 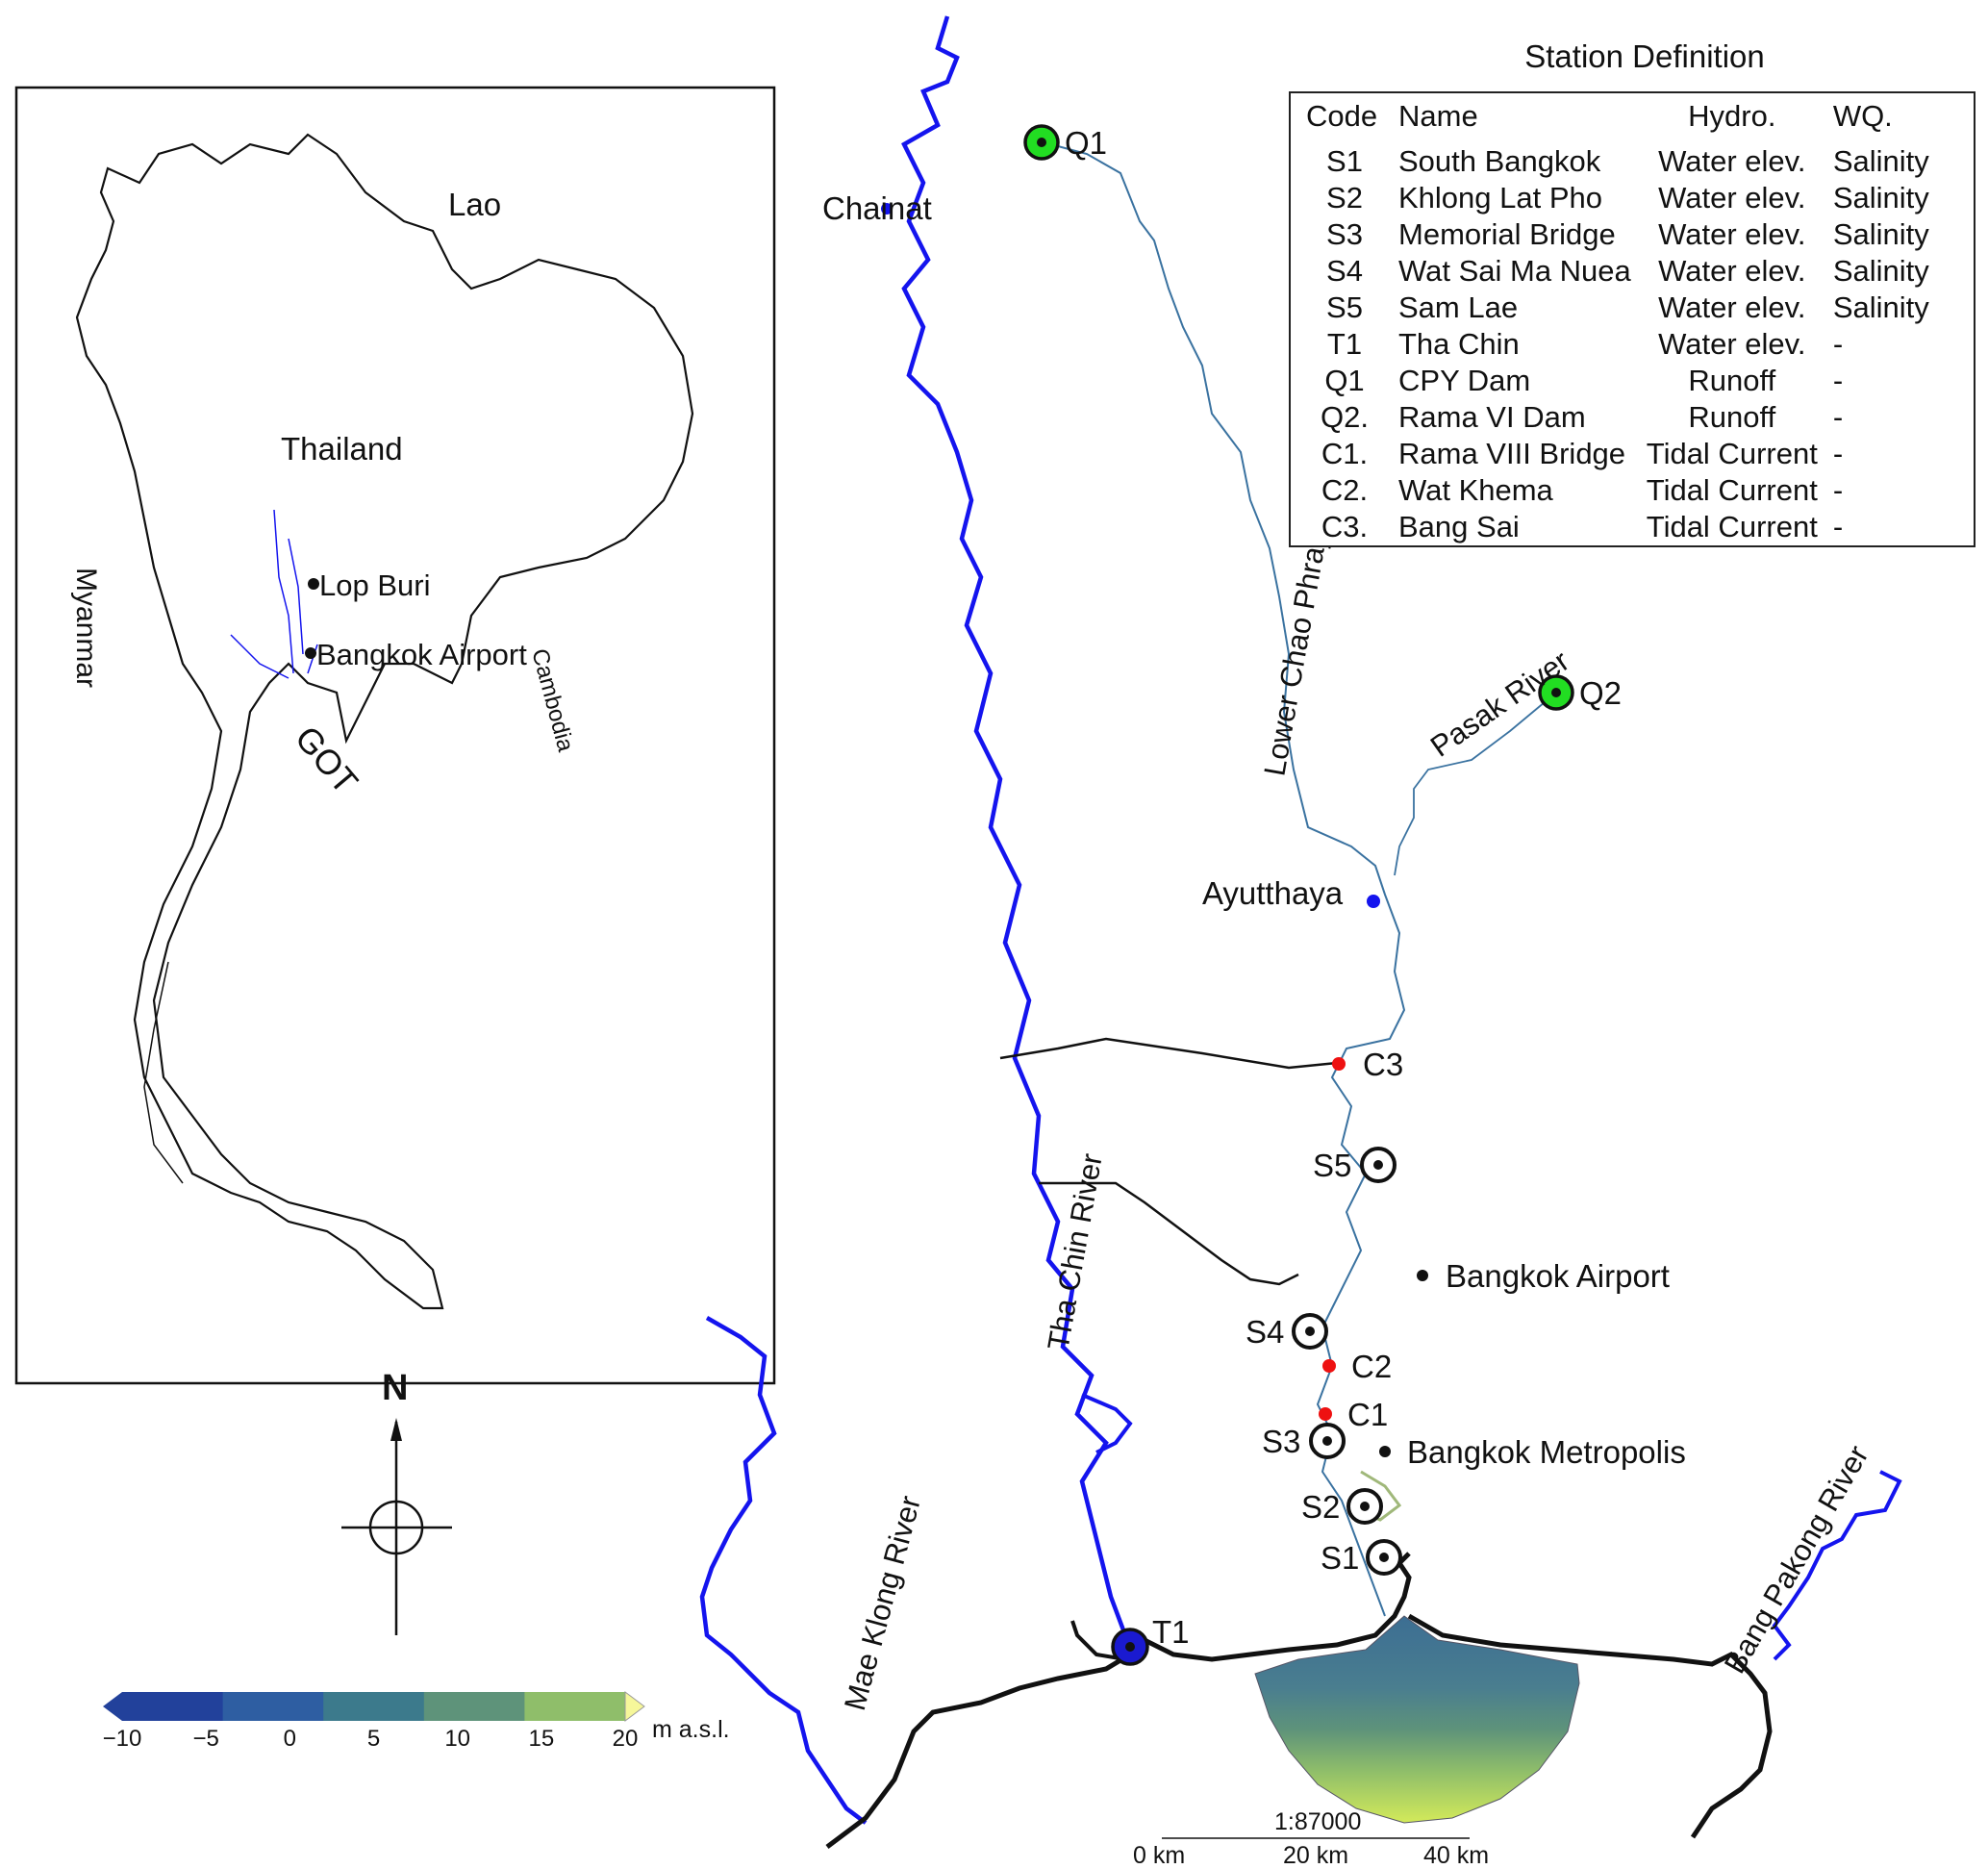 I want to click on label-c1: C1, so click(x=1367, y=1414).